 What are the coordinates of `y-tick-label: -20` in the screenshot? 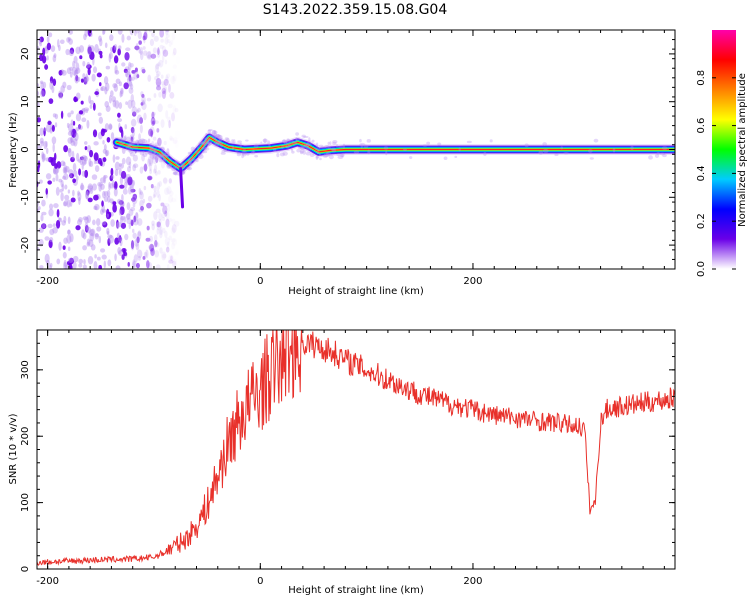 It's located at (25, 245).